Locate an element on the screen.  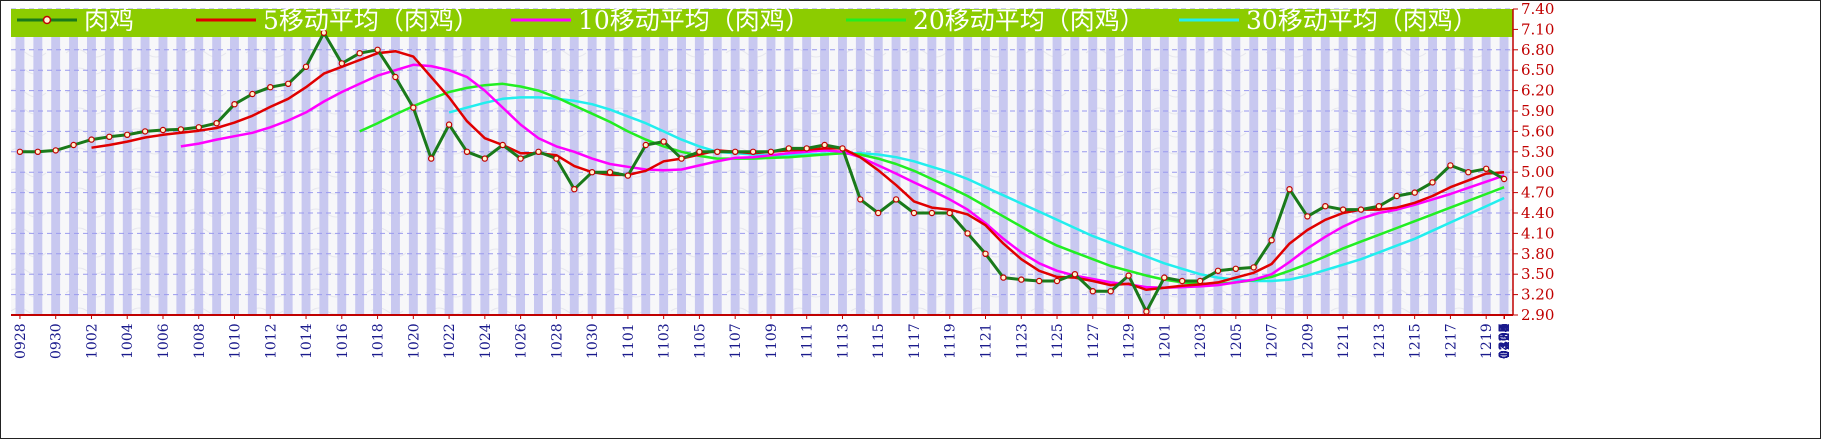
x-tick-label-21: 1109 is located at coordinates (772, 341).